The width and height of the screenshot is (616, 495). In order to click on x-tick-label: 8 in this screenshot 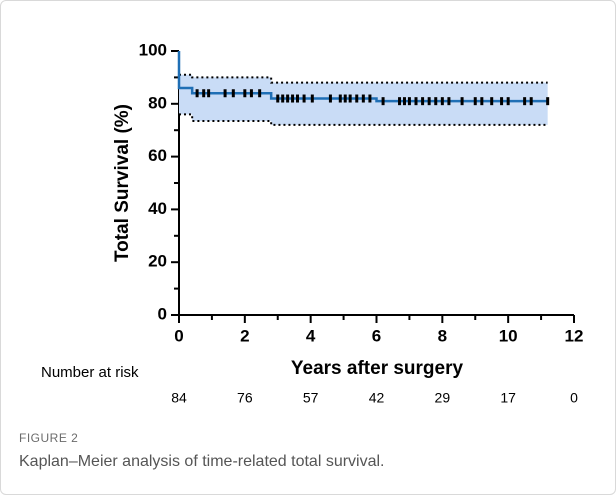, I will do `click(442, 335)`.